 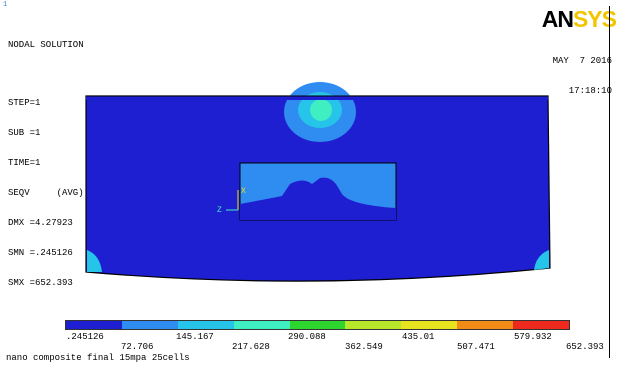 I want to click on body-top-edge, so click(x=317, y=98).